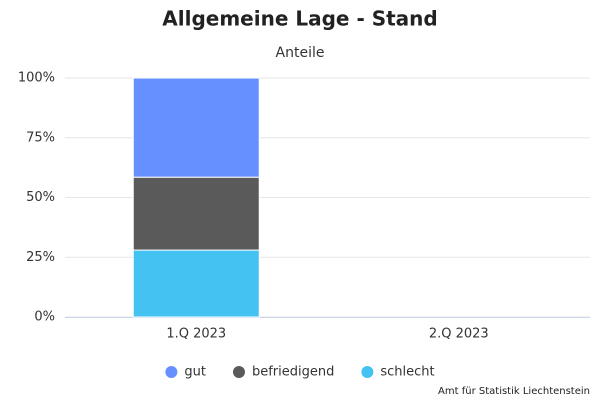 The image size is (600, 400). What do you see at coordinates (300, 53) in the screenshot?
I see `chart-subtitle: Anteile` at bounding box center [300, 53].